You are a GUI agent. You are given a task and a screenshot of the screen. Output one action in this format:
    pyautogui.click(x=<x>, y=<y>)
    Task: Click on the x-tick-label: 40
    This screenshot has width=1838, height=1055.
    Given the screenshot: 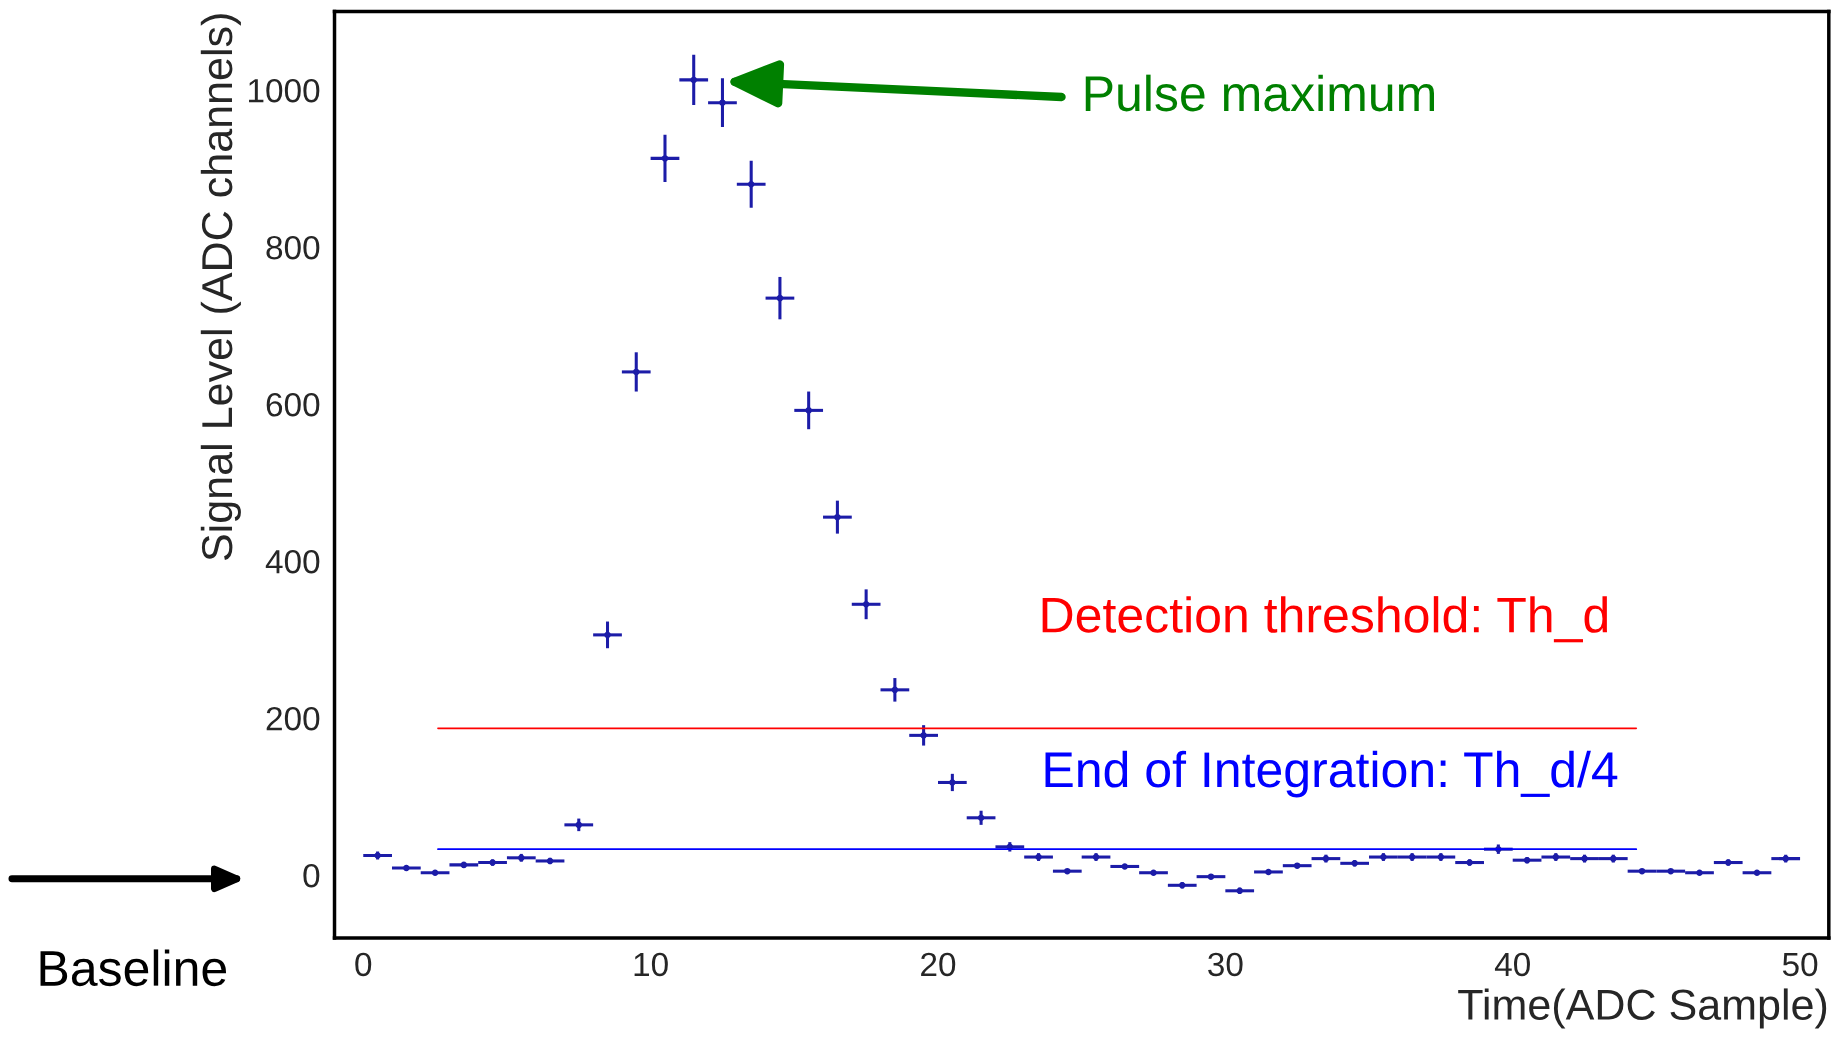 What is the action you would take?
    pyautogui.click(x=1512, y=964)
    